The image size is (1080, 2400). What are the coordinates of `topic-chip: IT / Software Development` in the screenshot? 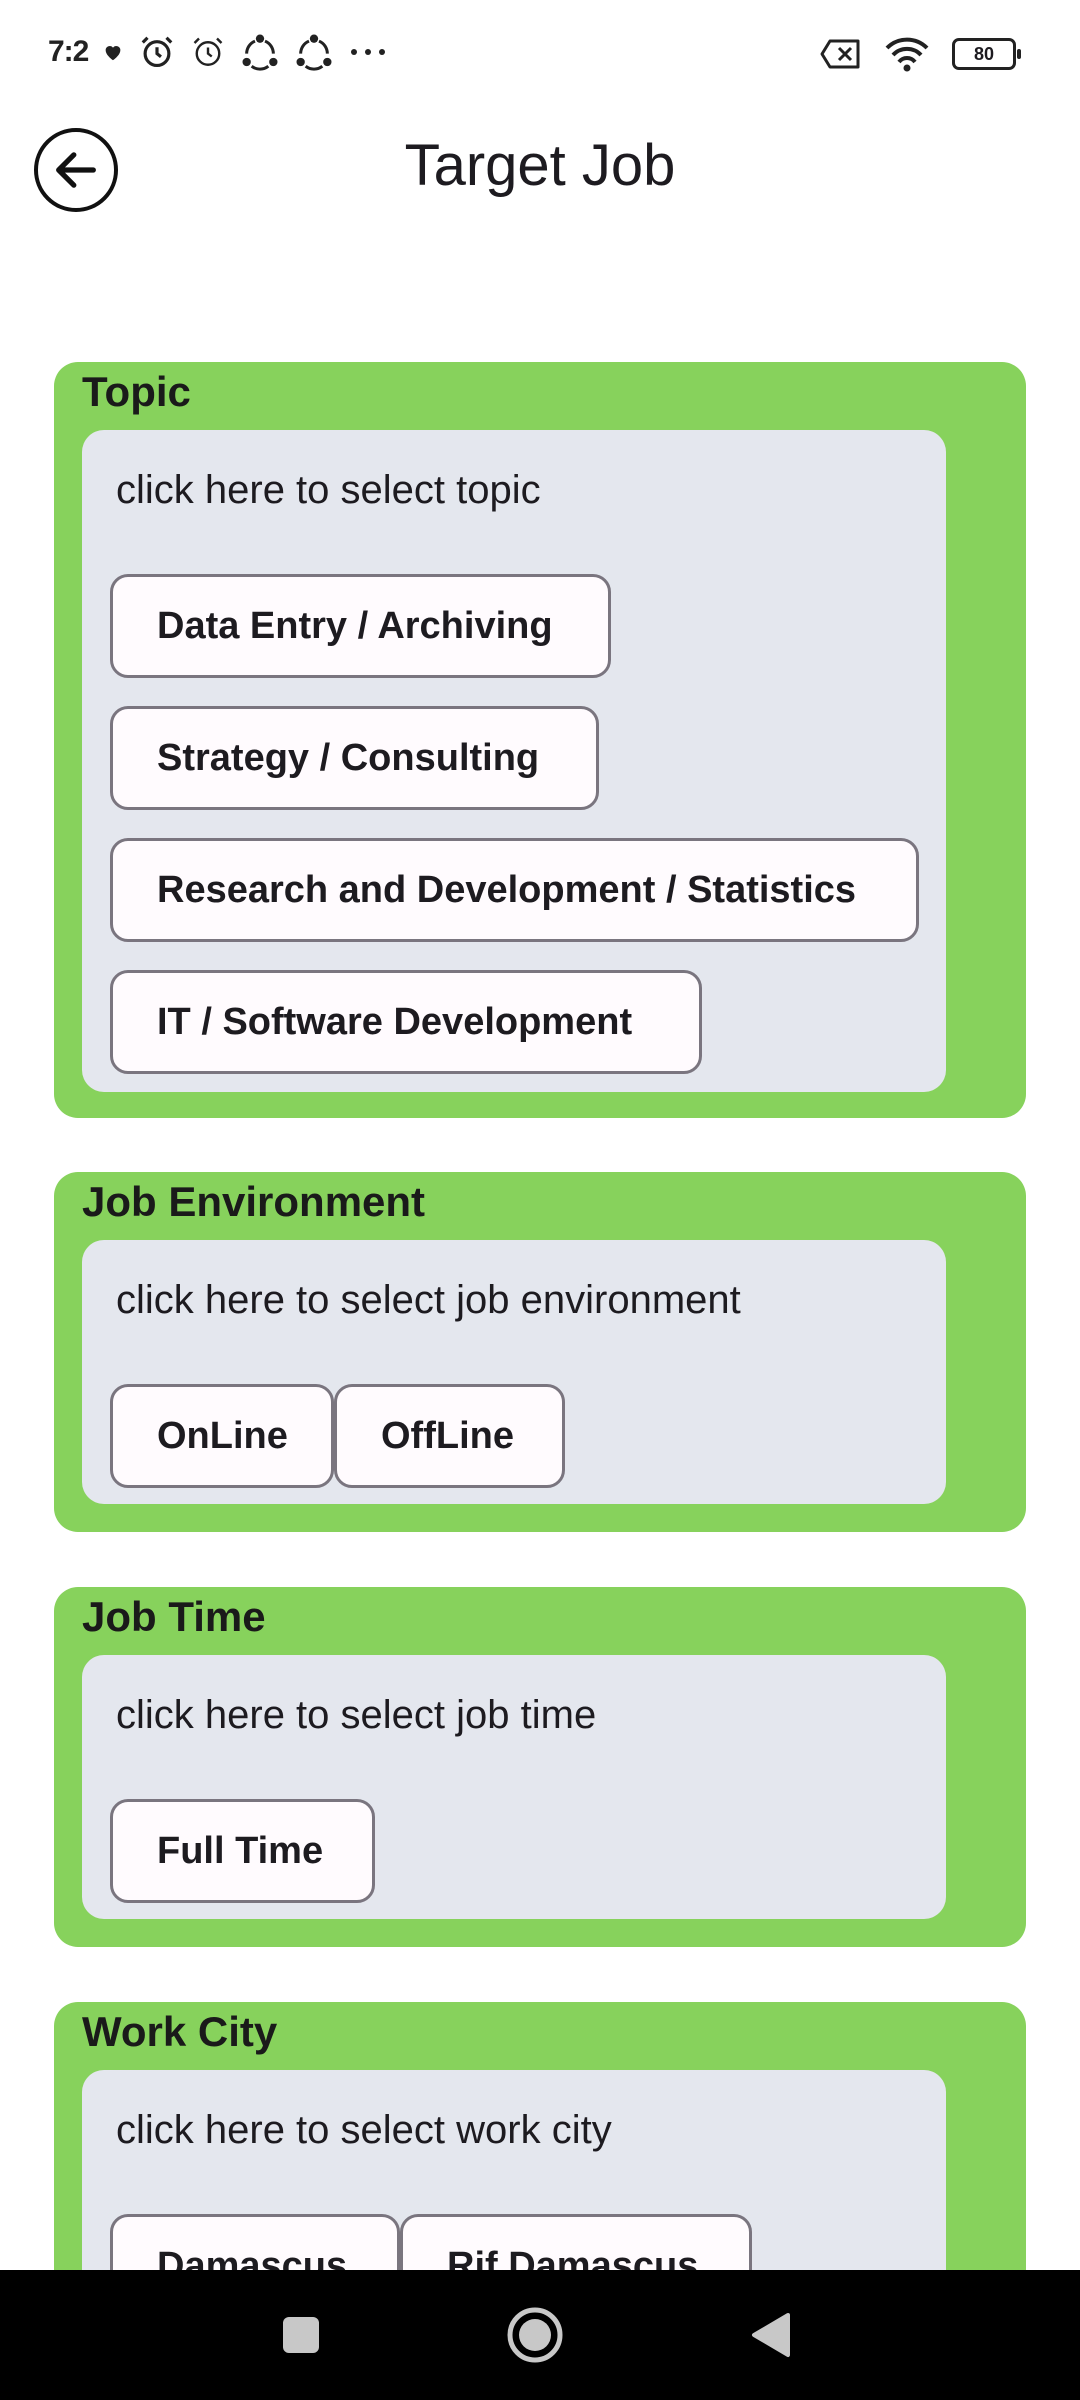 It's located at (406, 1022).